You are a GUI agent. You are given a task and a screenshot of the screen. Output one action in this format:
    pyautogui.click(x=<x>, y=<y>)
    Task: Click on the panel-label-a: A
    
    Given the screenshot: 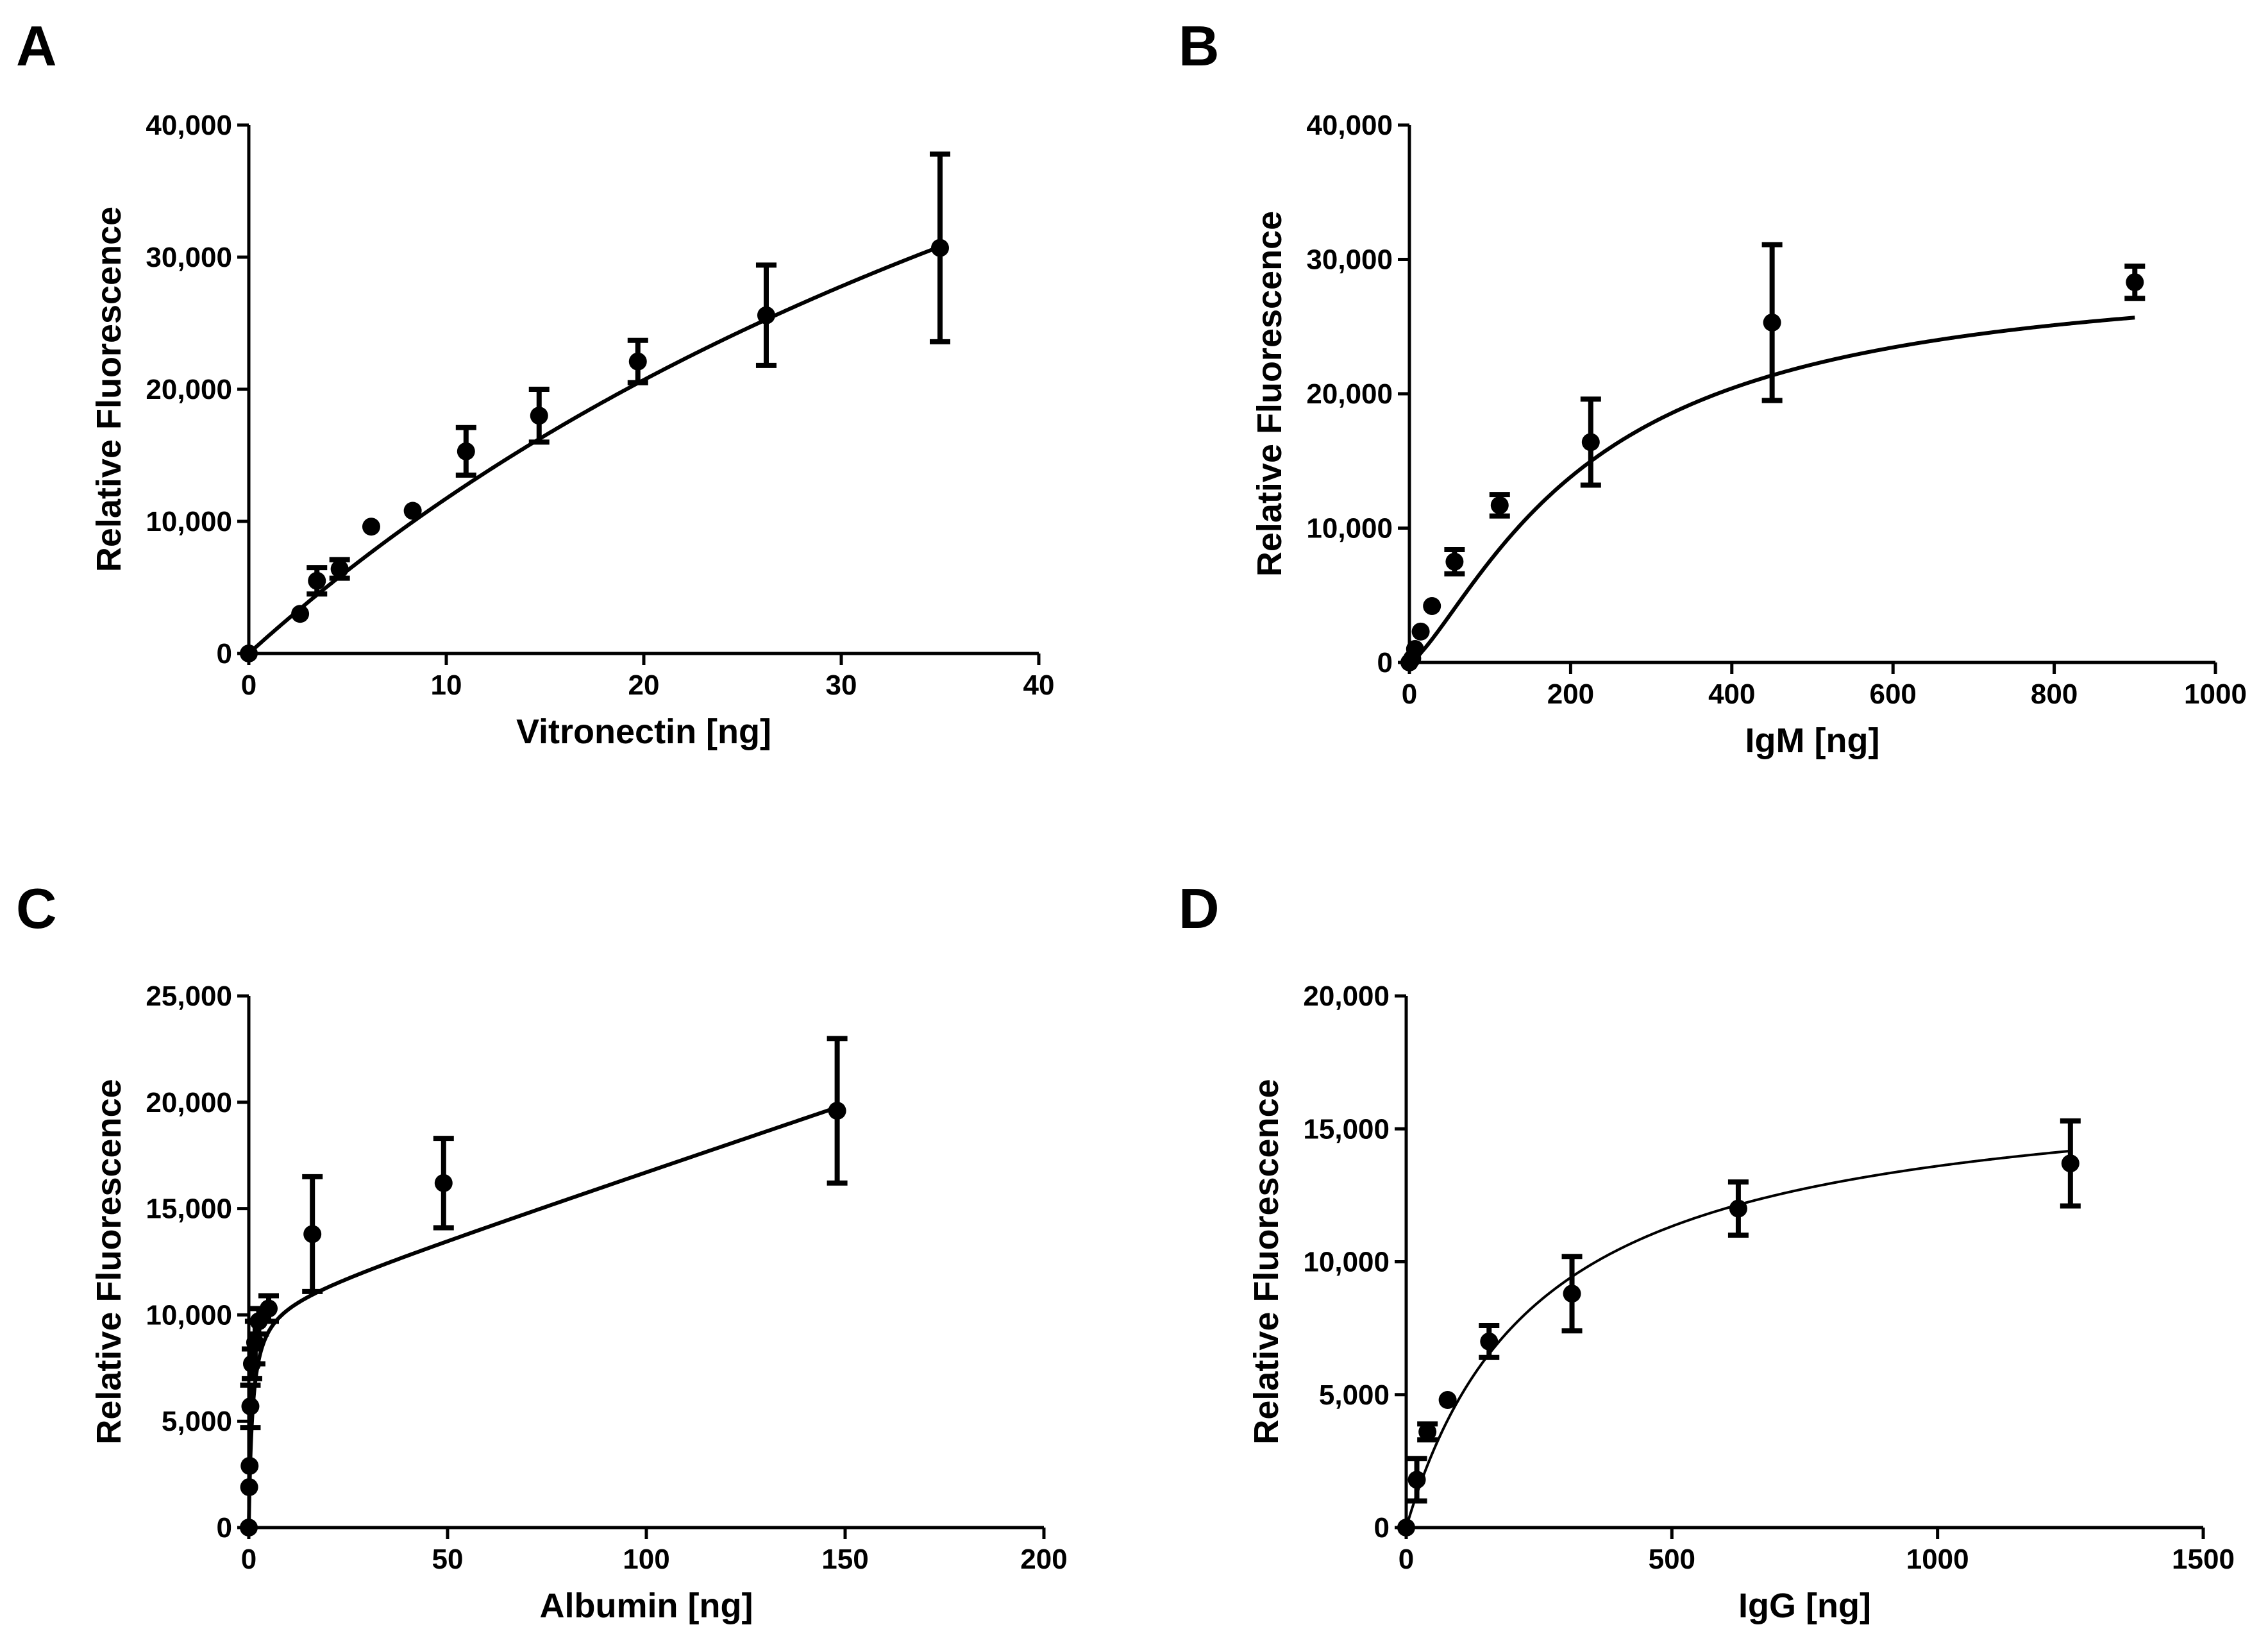 What is the action you would take?
    pyautogui.click(x=36, y=46)
    